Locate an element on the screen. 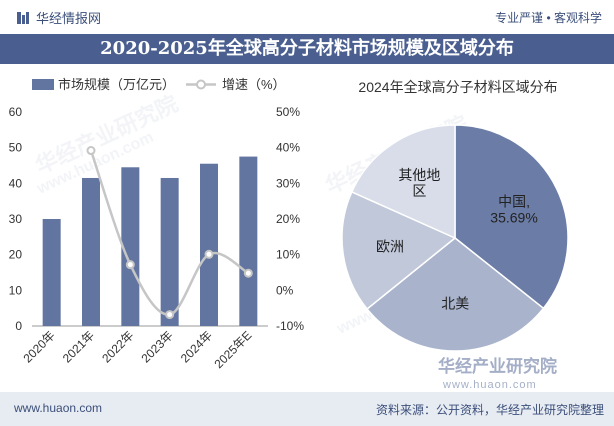 This screenshot has height=426, width=614. y-right-tick-label: 40% is located at coordinates (288, 148).